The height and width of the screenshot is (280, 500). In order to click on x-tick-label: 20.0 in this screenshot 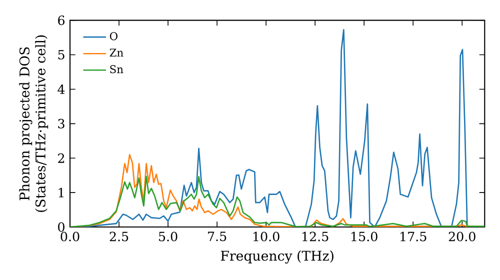, I will do `click(462, 237)`.